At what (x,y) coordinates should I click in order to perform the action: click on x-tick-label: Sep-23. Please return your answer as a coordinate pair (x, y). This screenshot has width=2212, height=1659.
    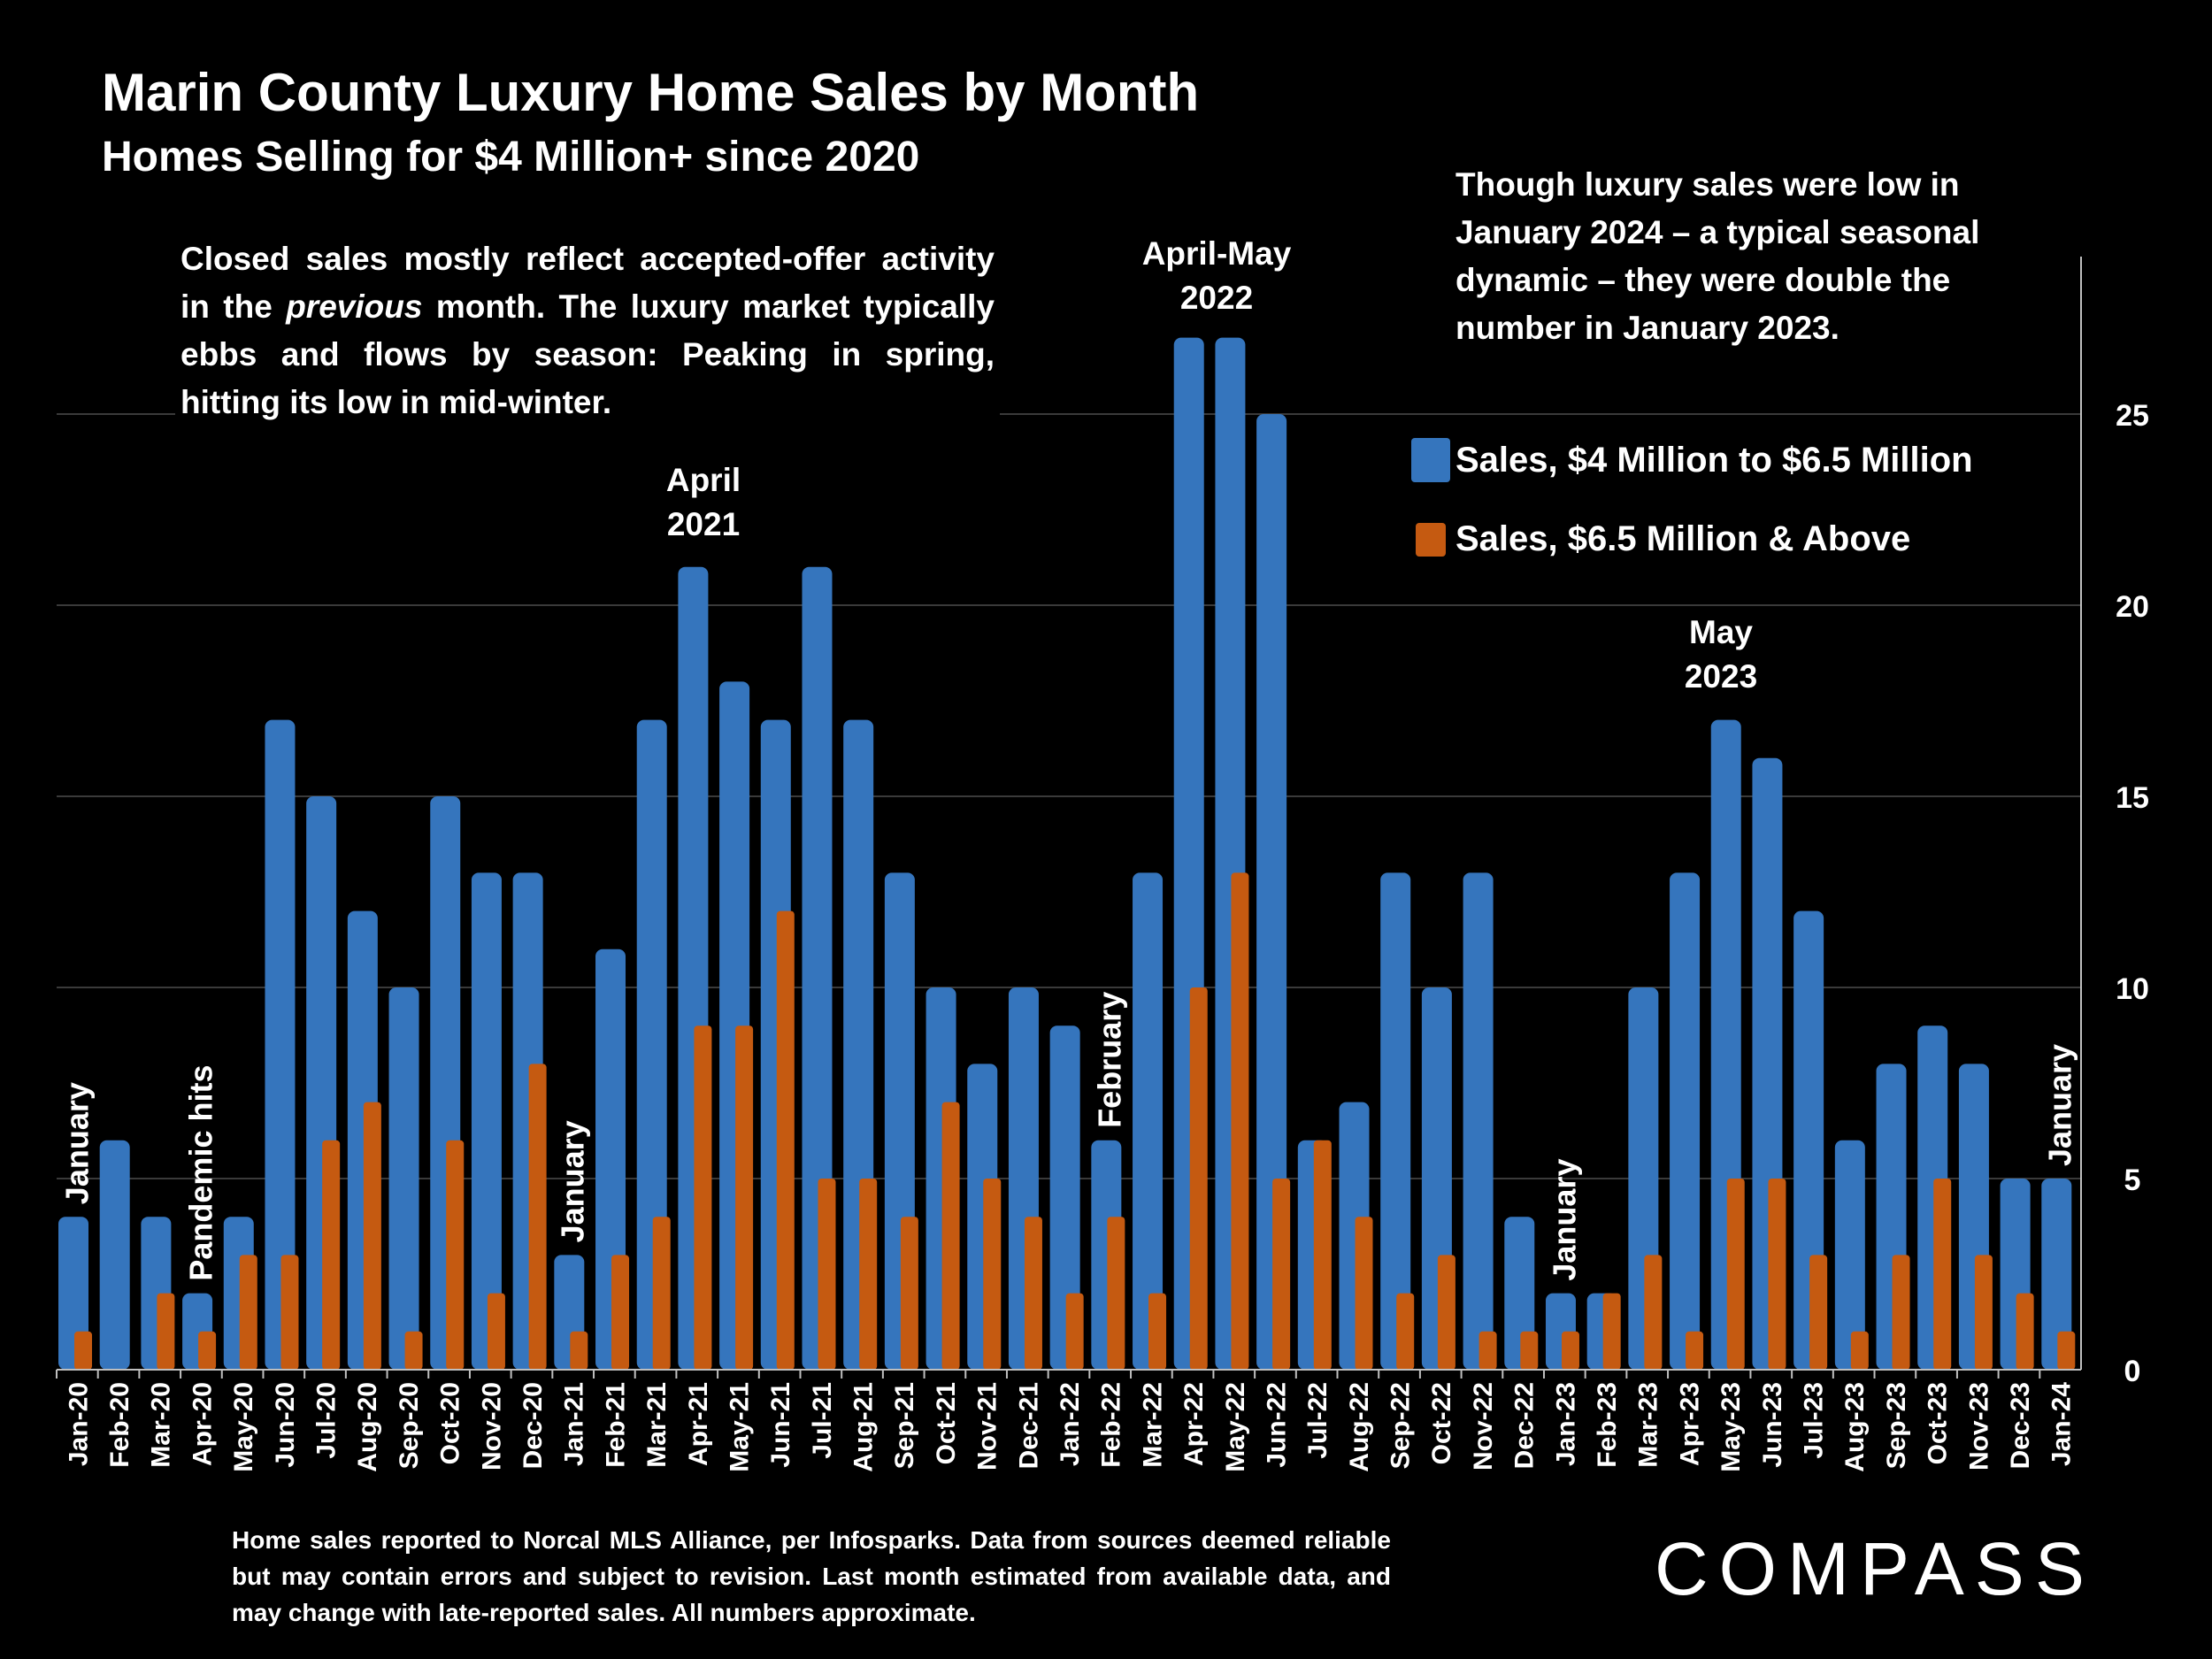
    Looking at the image, I should click on (1897, 1425).